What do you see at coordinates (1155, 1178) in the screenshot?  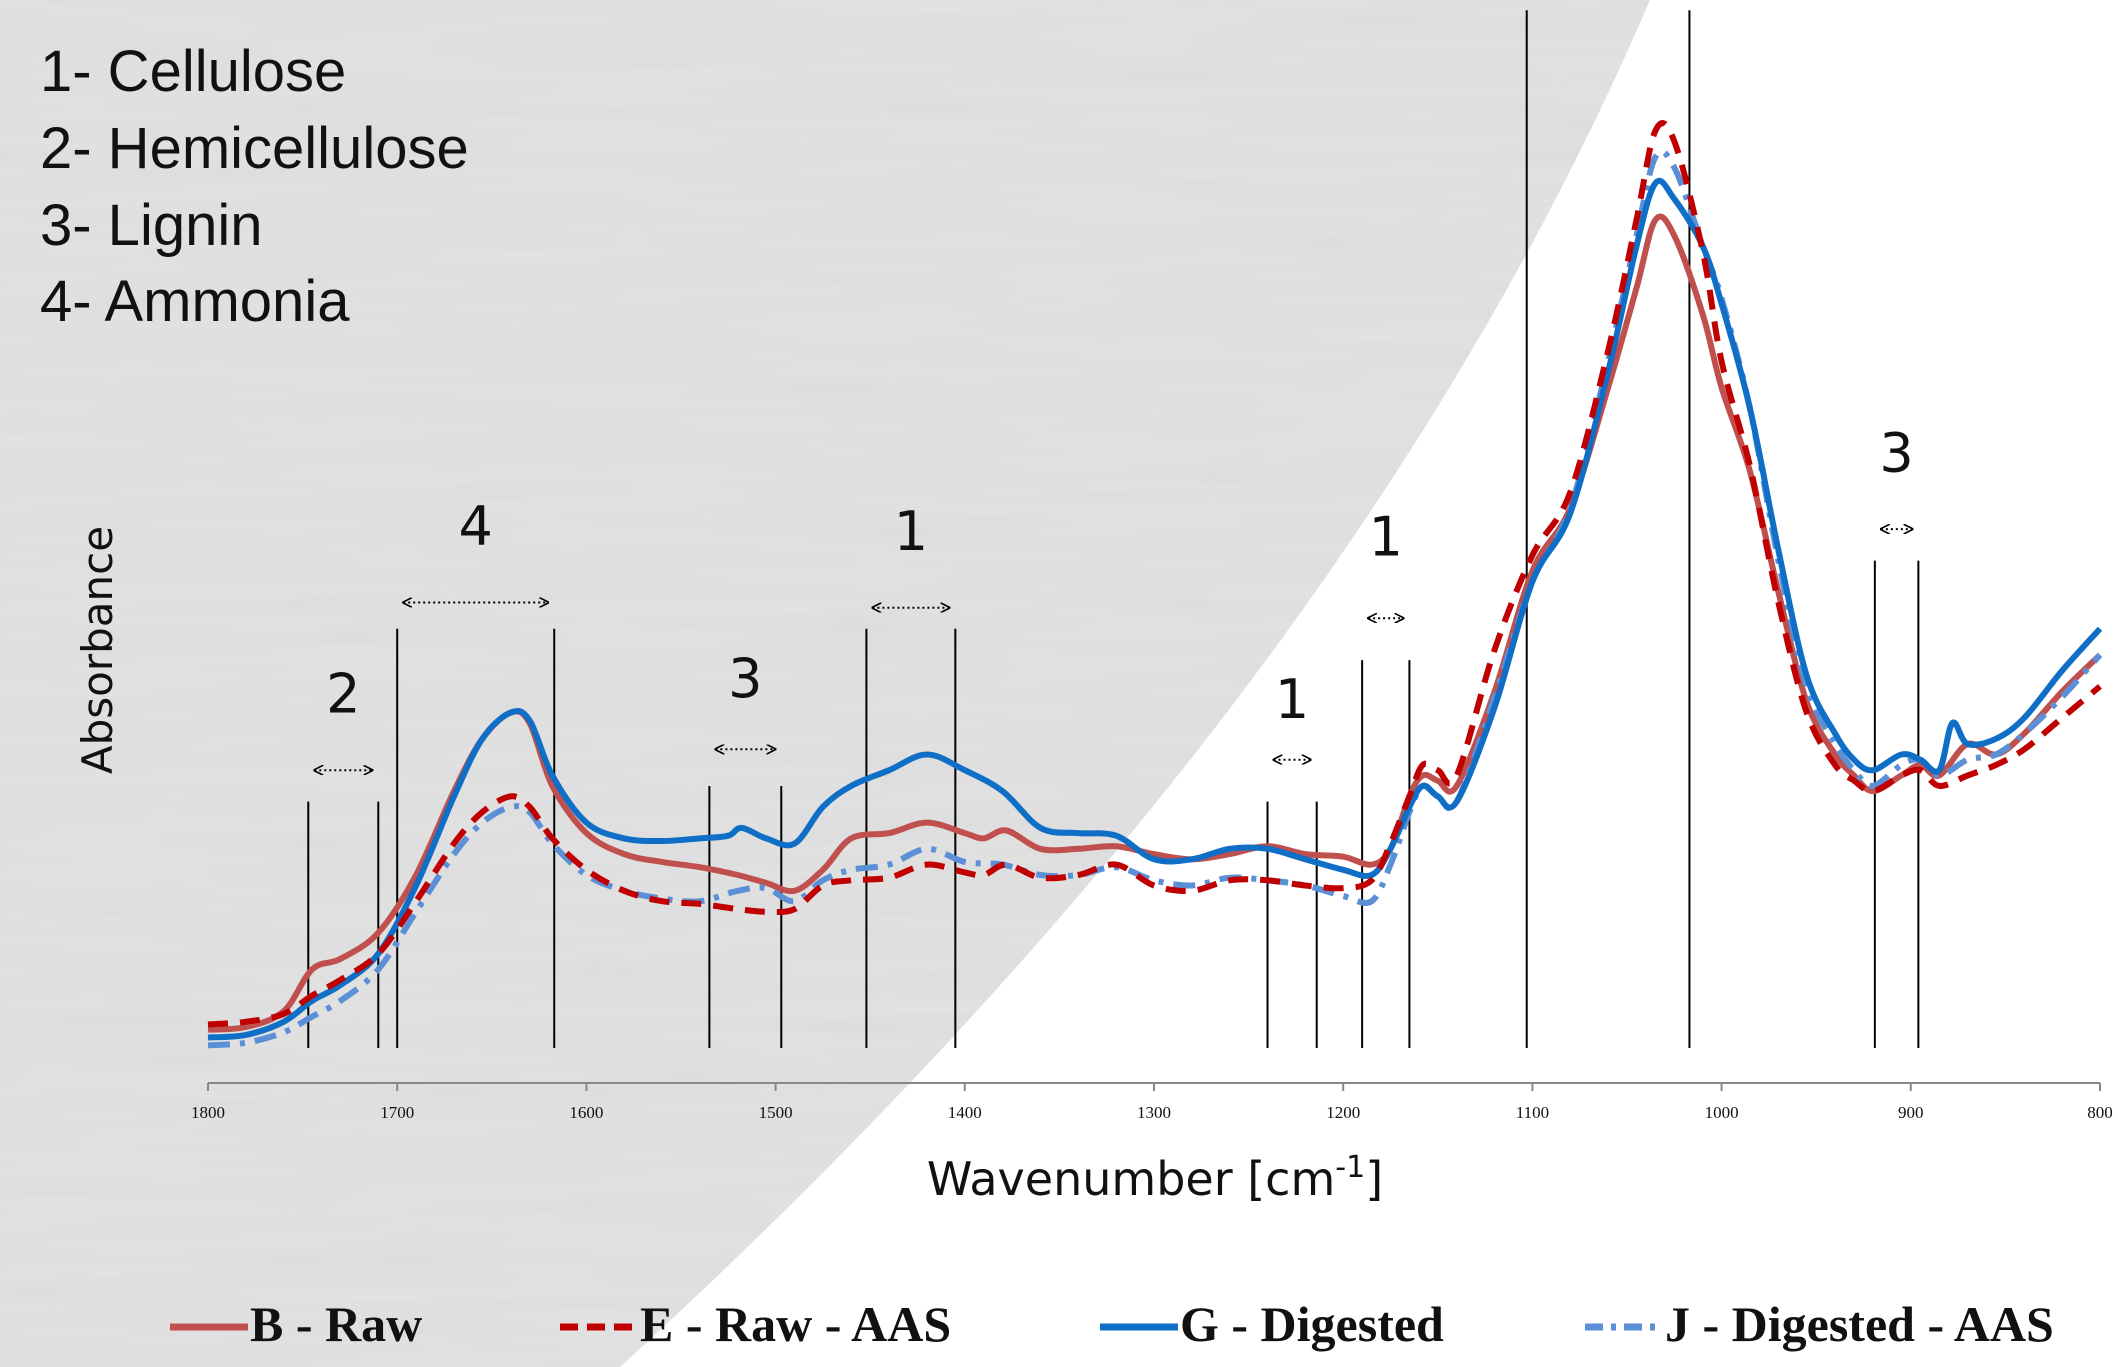 I see `x-axis-title: Wavenumber [cm-1]` at bounding box center [1155, 1178].